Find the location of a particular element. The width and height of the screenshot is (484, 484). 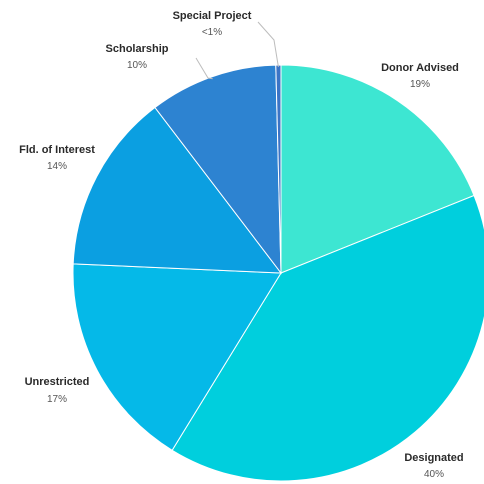

slice-label-donor-advised: Donor Advised is located at coordinates (420, 68).